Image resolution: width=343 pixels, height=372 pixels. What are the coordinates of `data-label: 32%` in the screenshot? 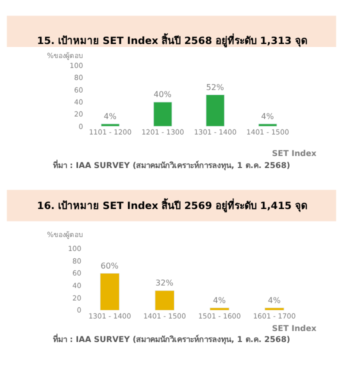 It's located at (165, 283).